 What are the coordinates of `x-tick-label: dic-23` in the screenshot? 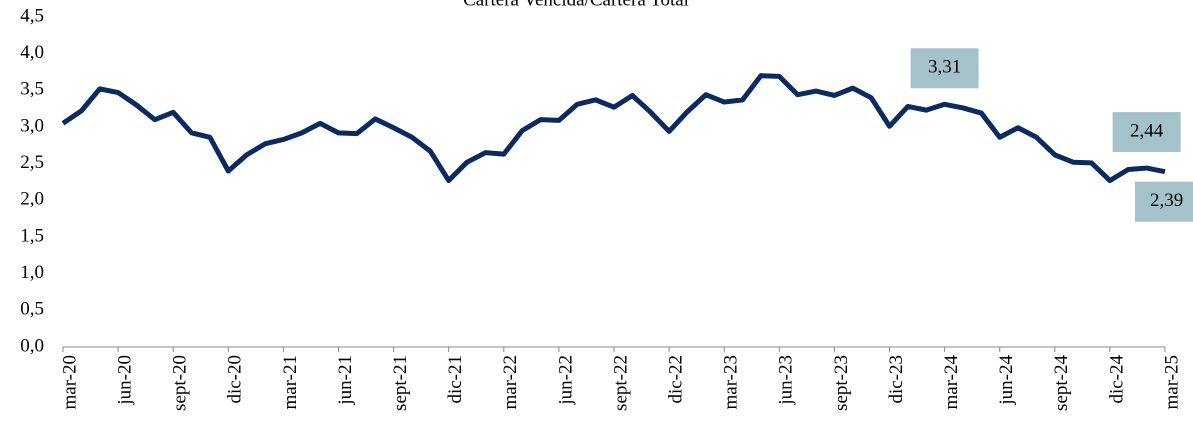 It's located at (896, 379).